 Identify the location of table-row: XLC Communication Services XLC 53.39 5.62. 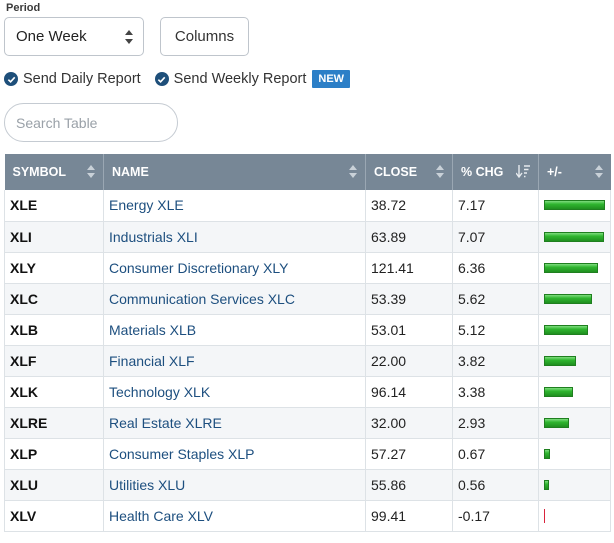
(307, 299).